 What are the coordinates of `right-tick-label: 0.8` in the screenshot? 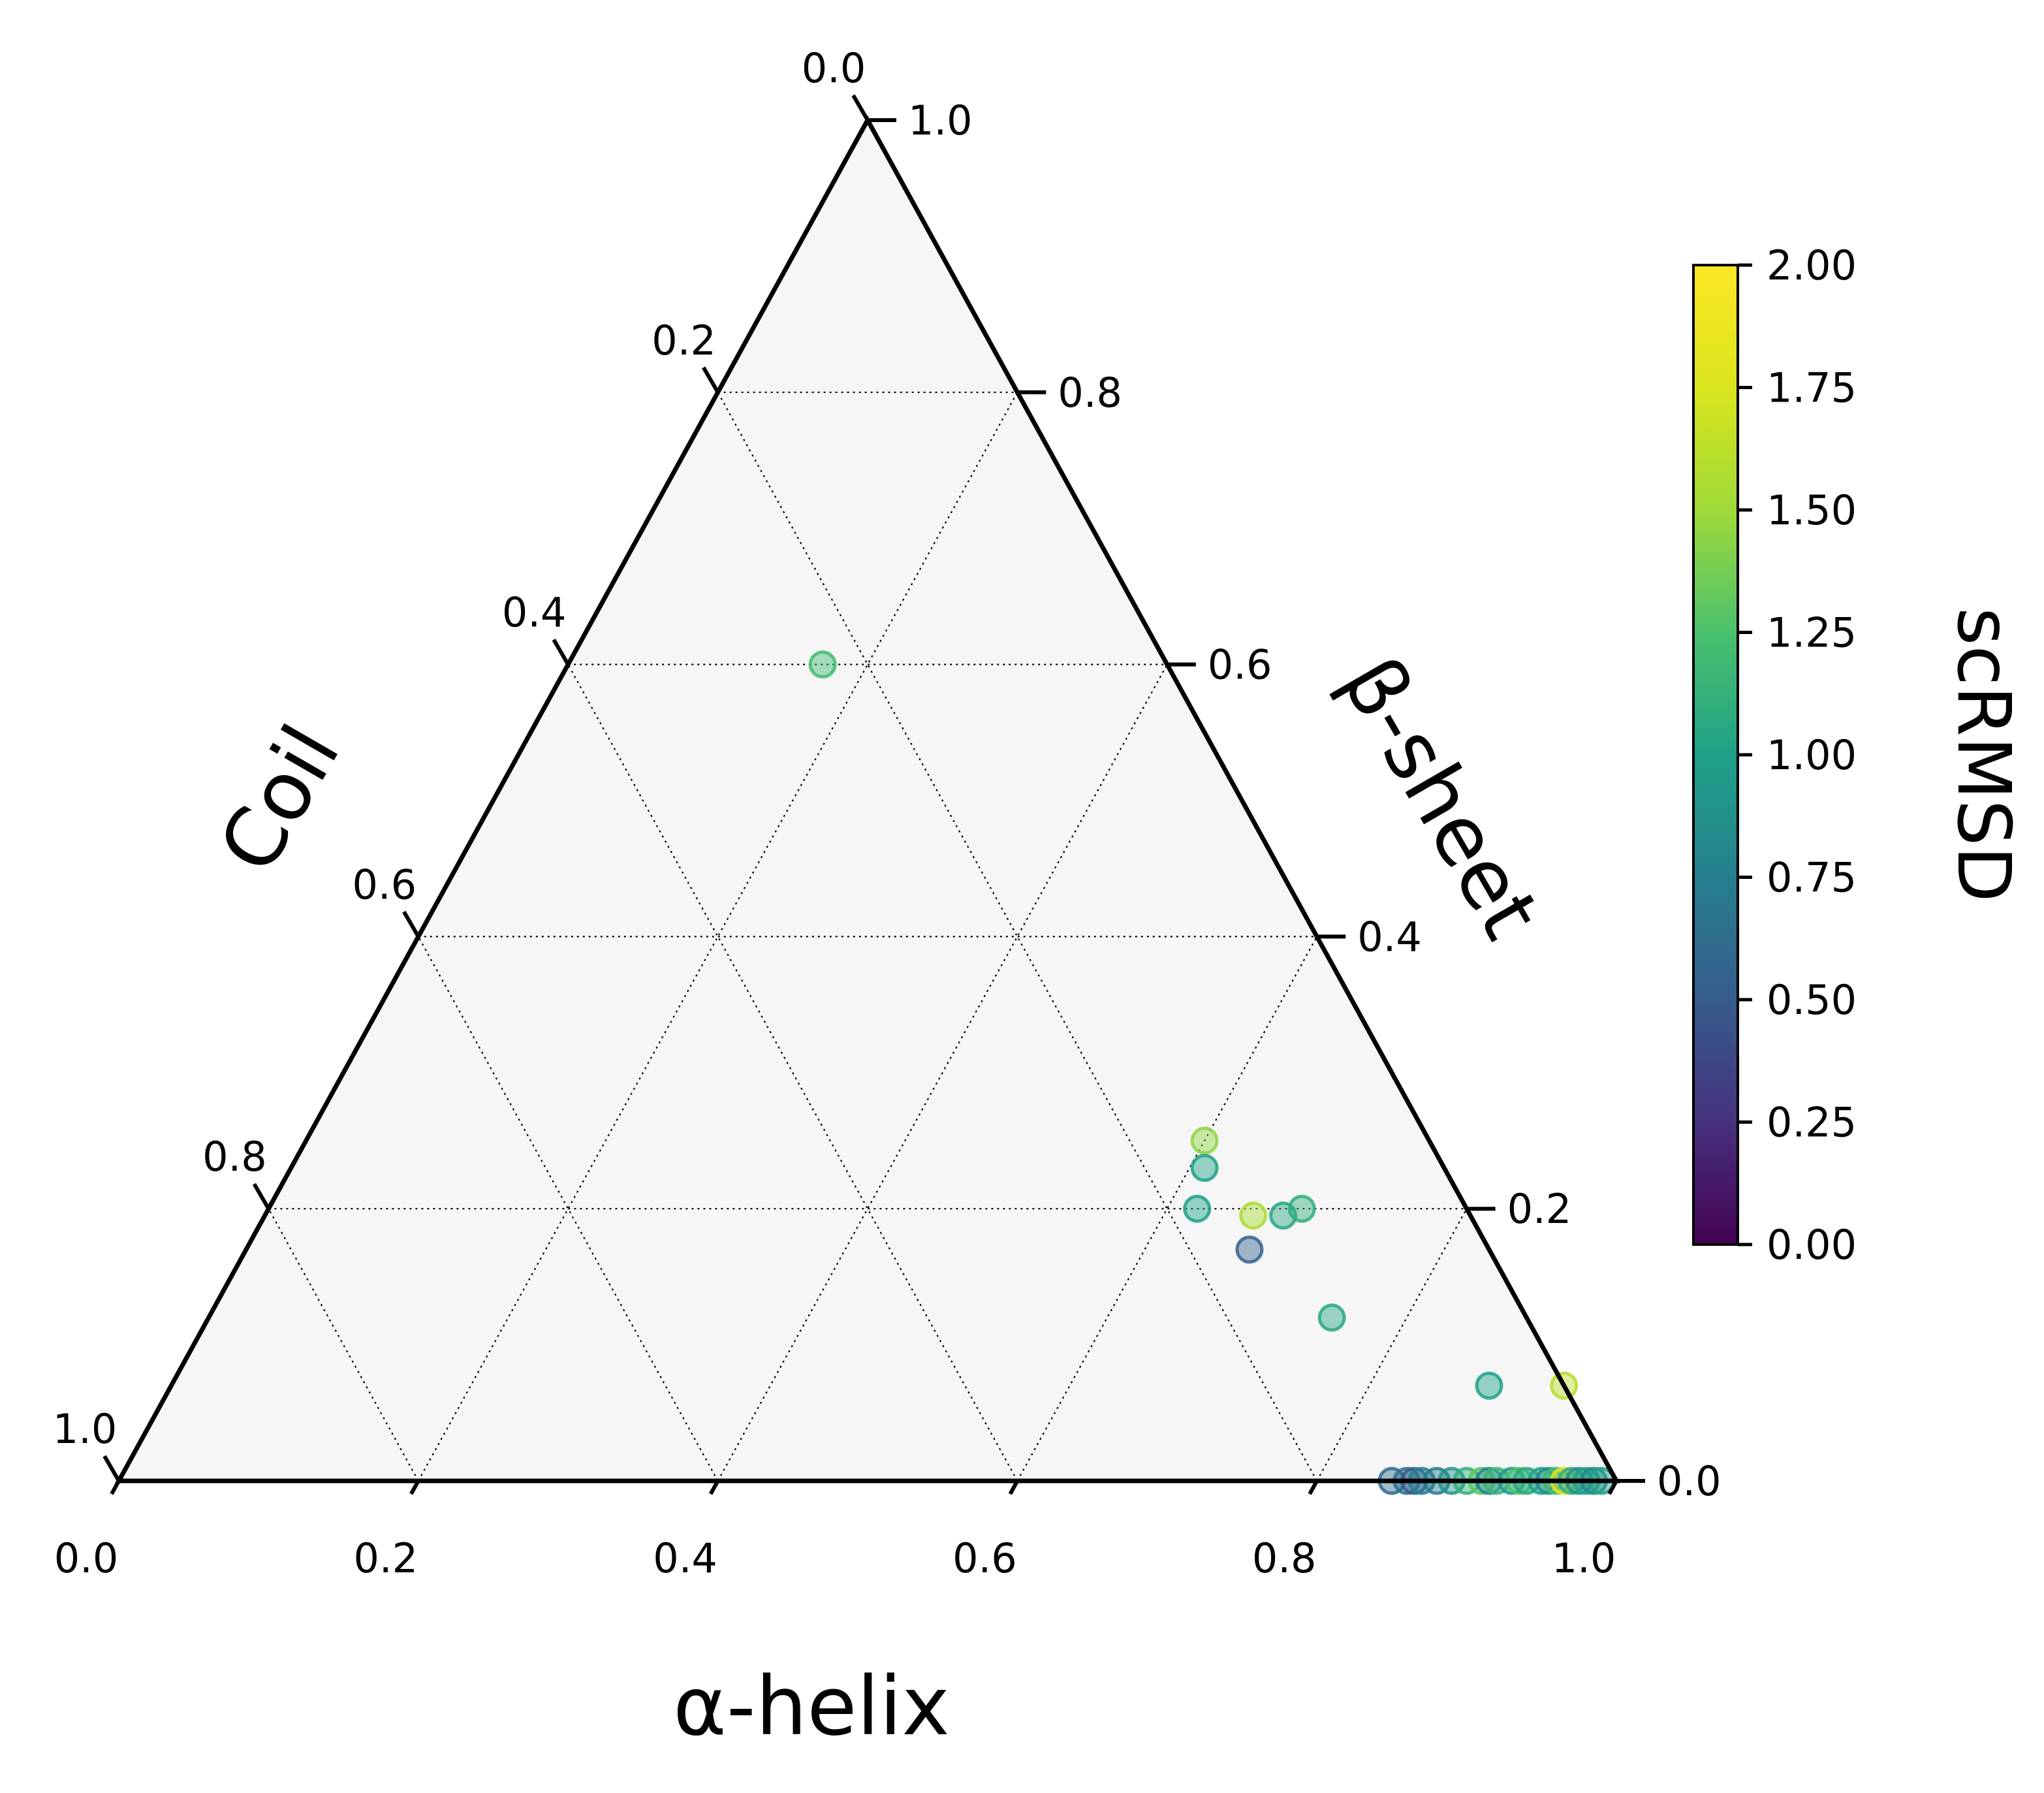 It's located at (1090, 393).